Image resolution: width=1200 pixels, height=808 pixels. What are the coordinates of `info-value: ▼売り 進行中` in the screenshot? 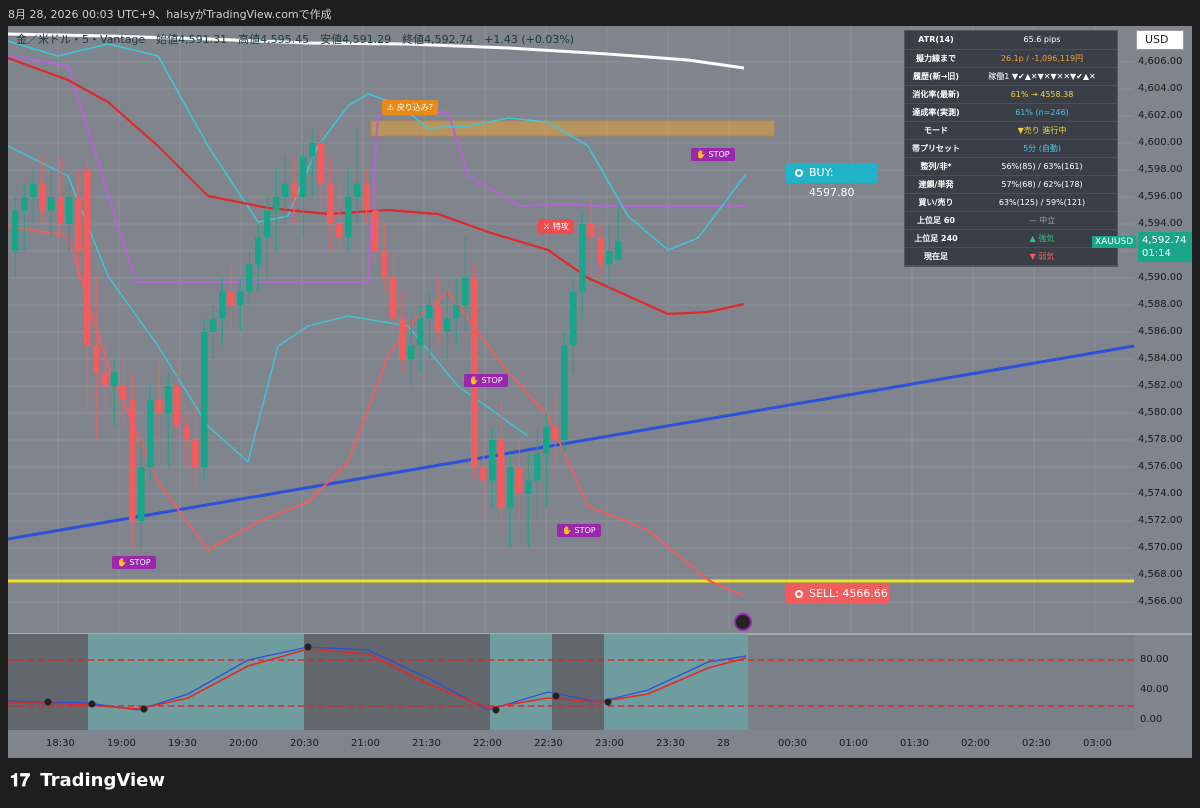 It's located at (1042, 130).